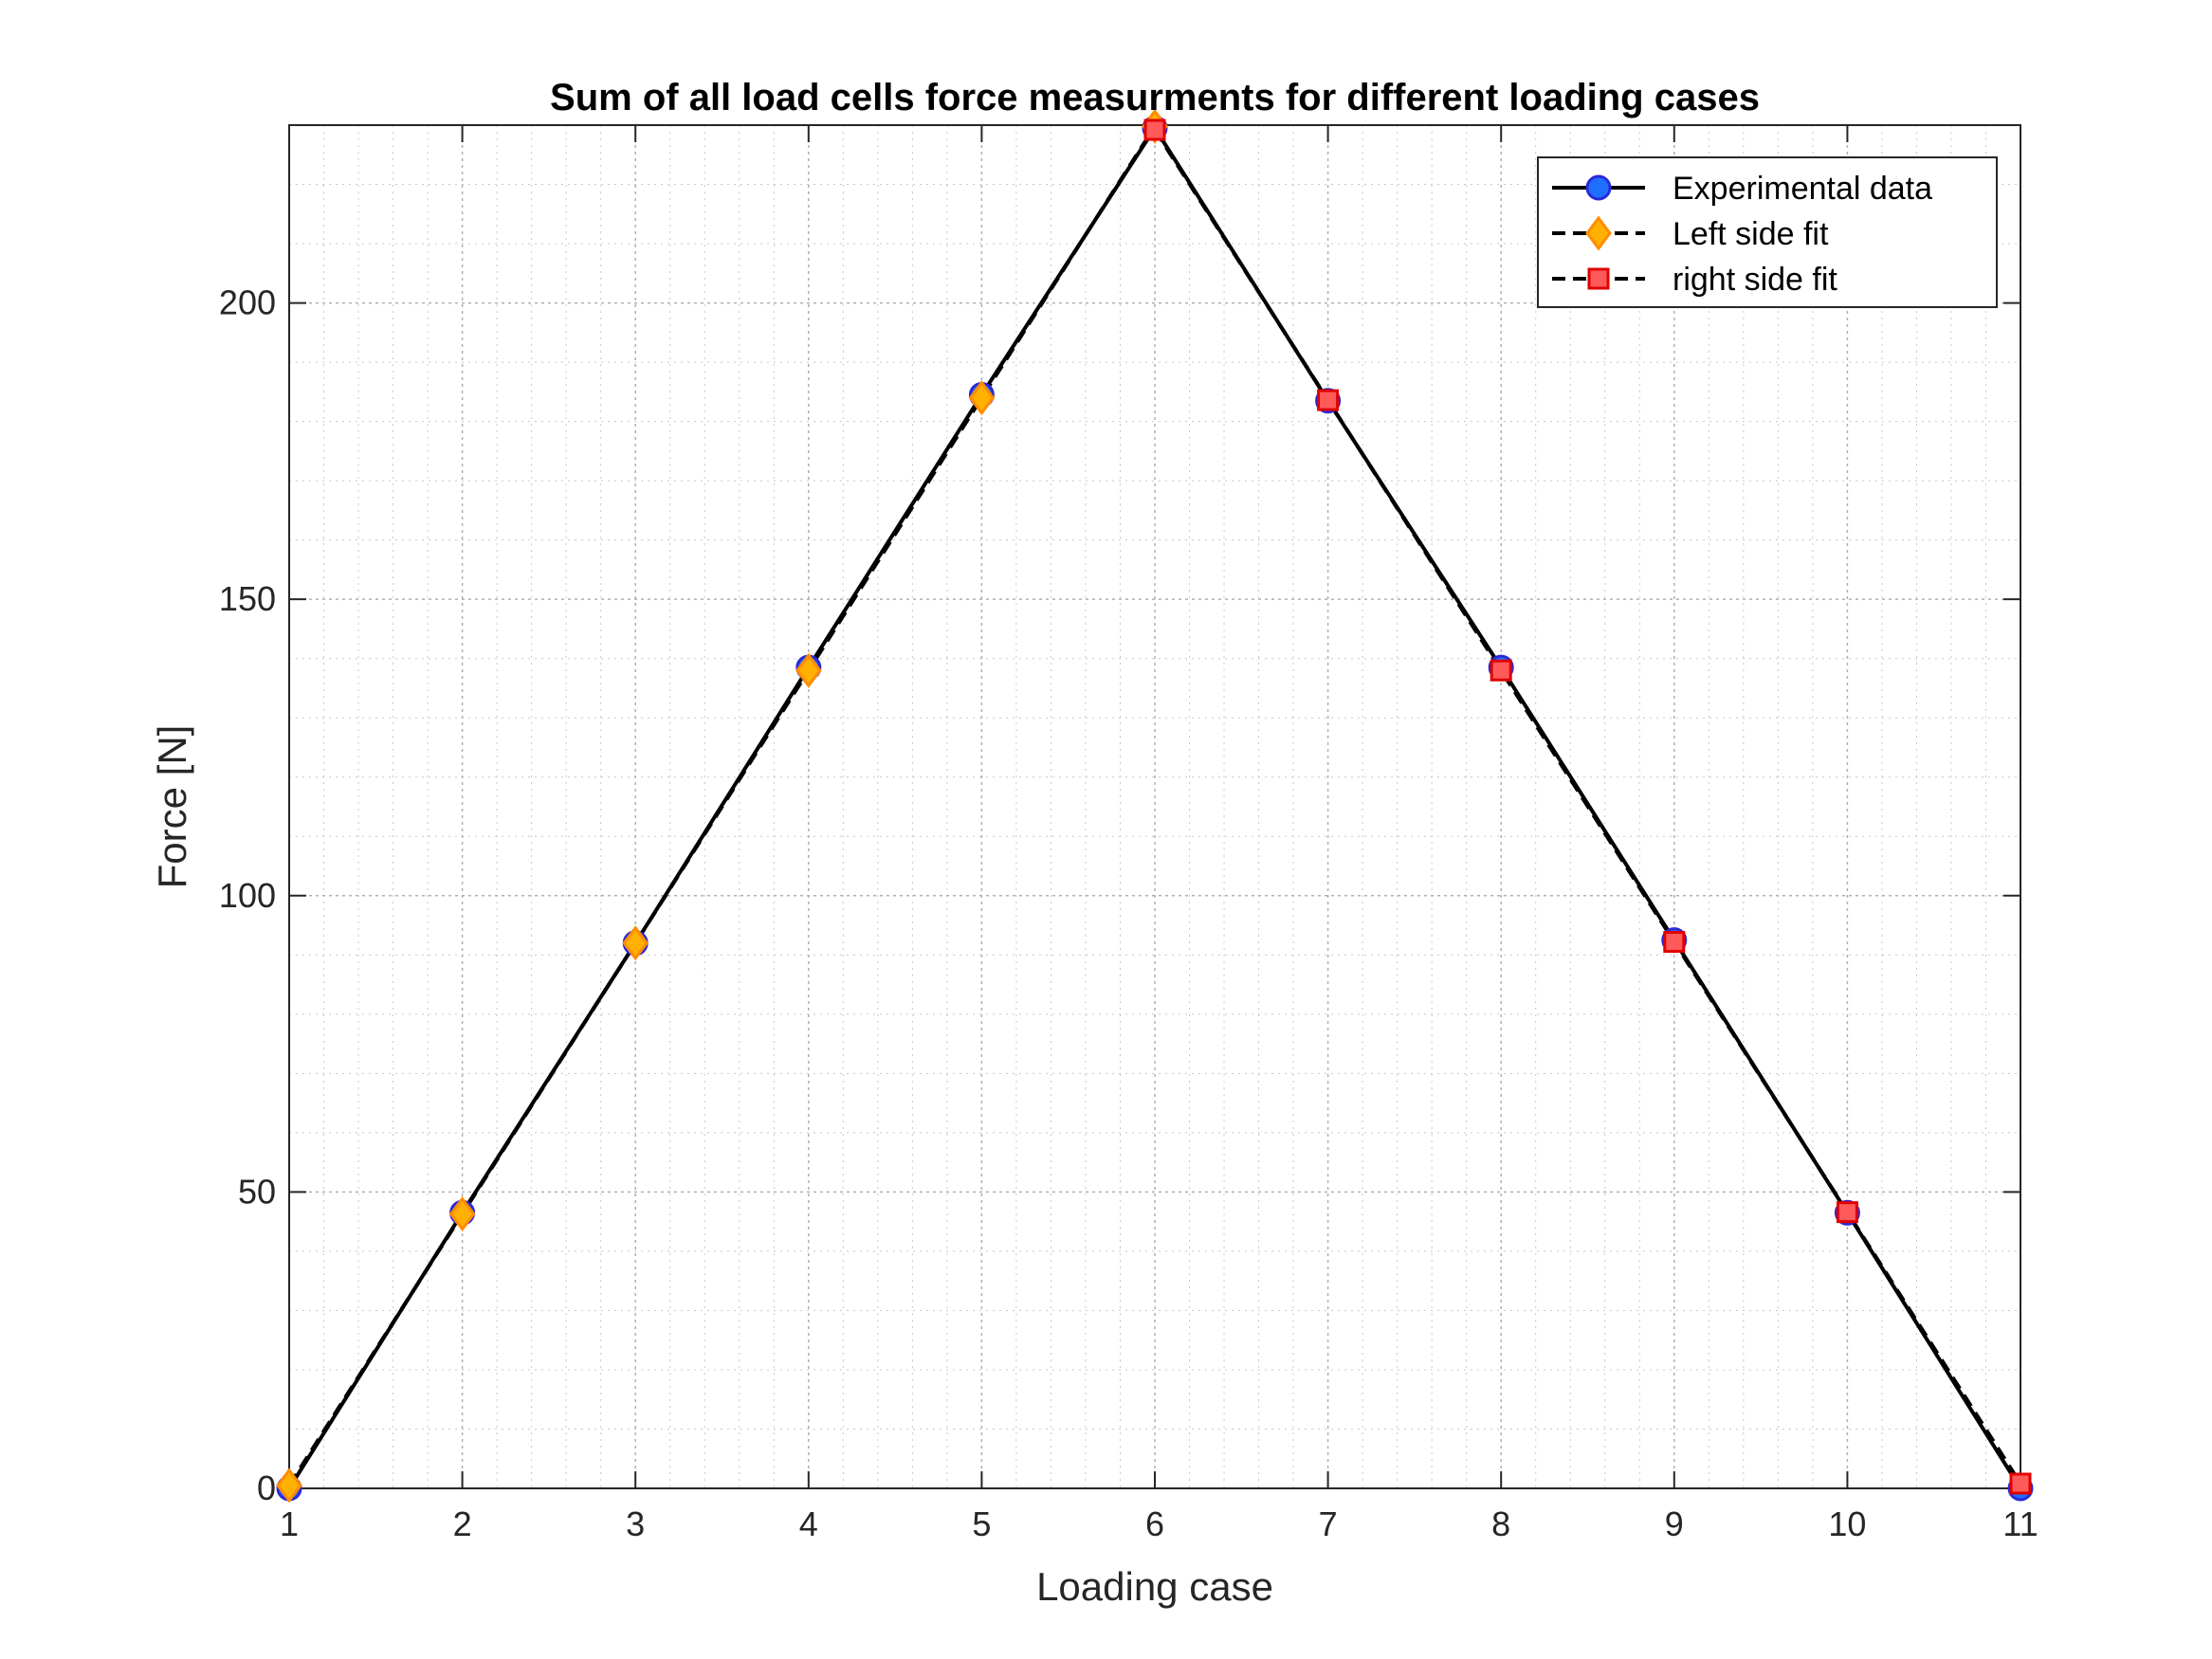  I want to click on y-tick-label: 150, so click(247, 598).